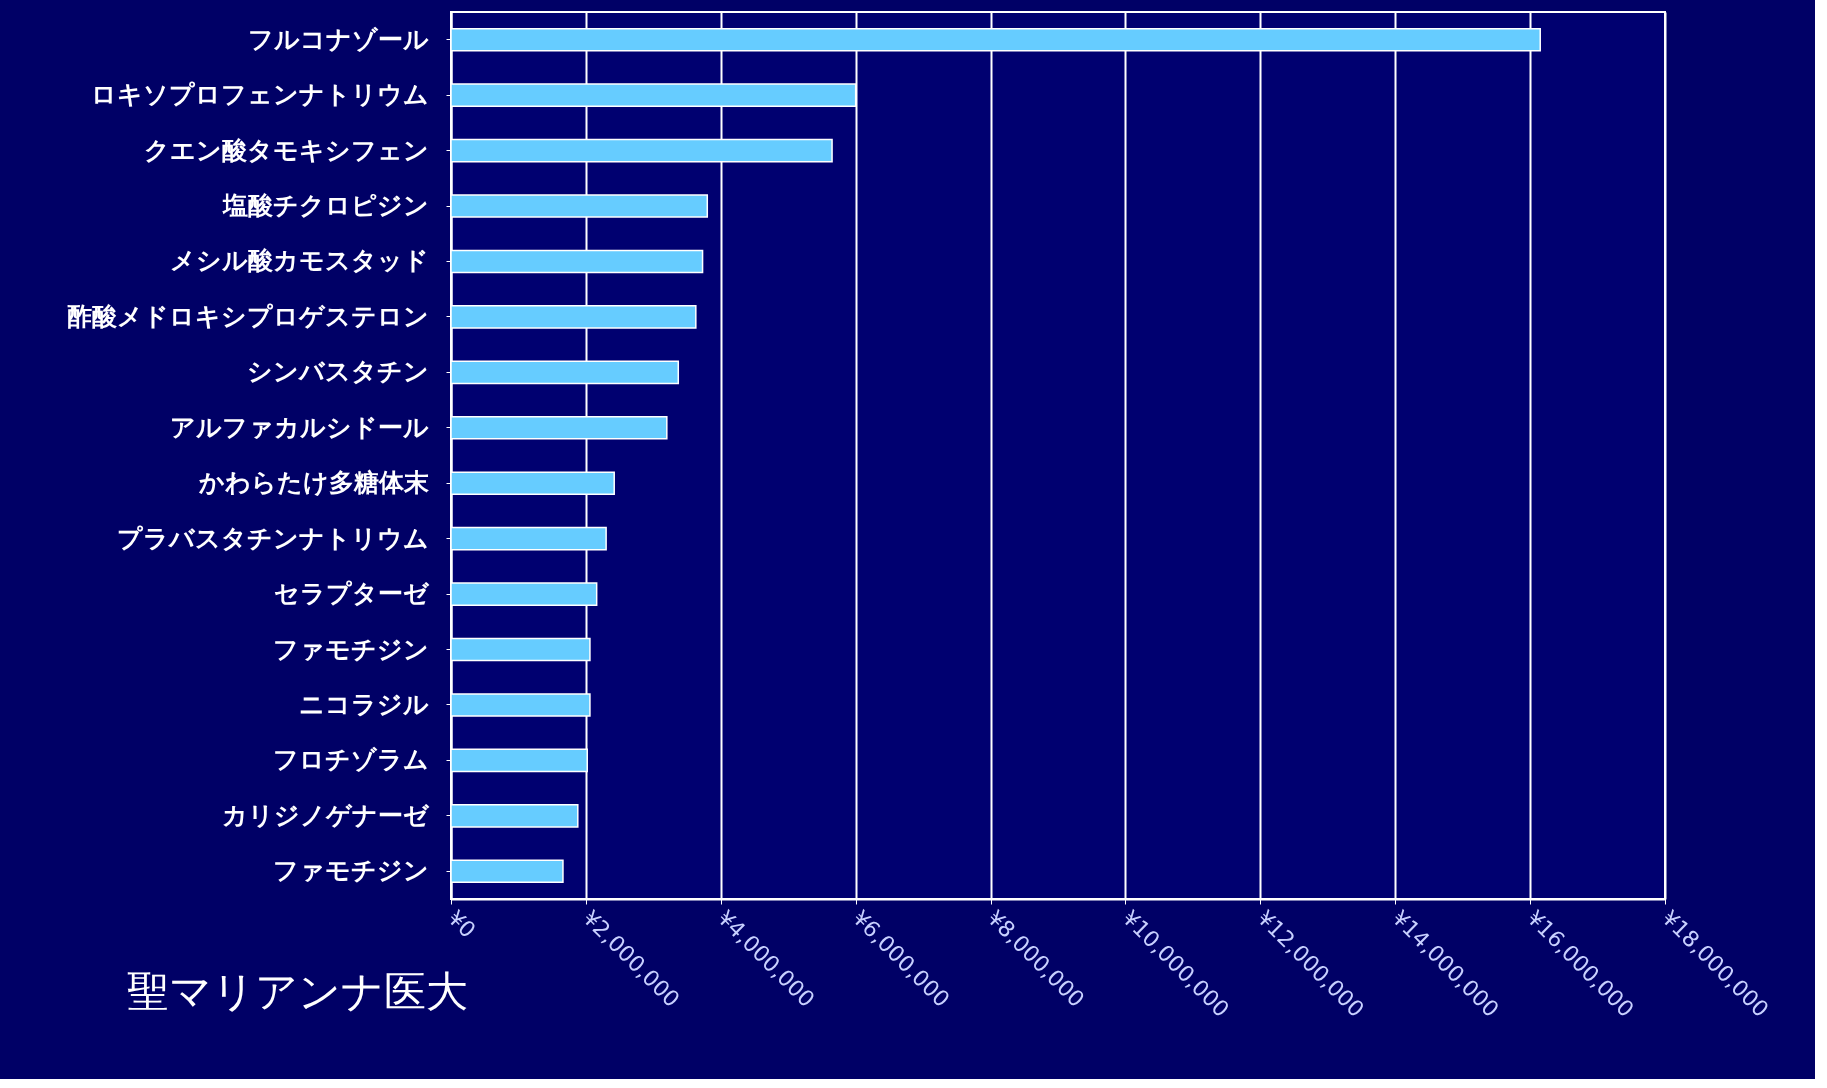 Image resolution: width=1827 pixels, height=1088 pixels. I want to click on y-tick-label: セラプターゼ, so click(351, 594).